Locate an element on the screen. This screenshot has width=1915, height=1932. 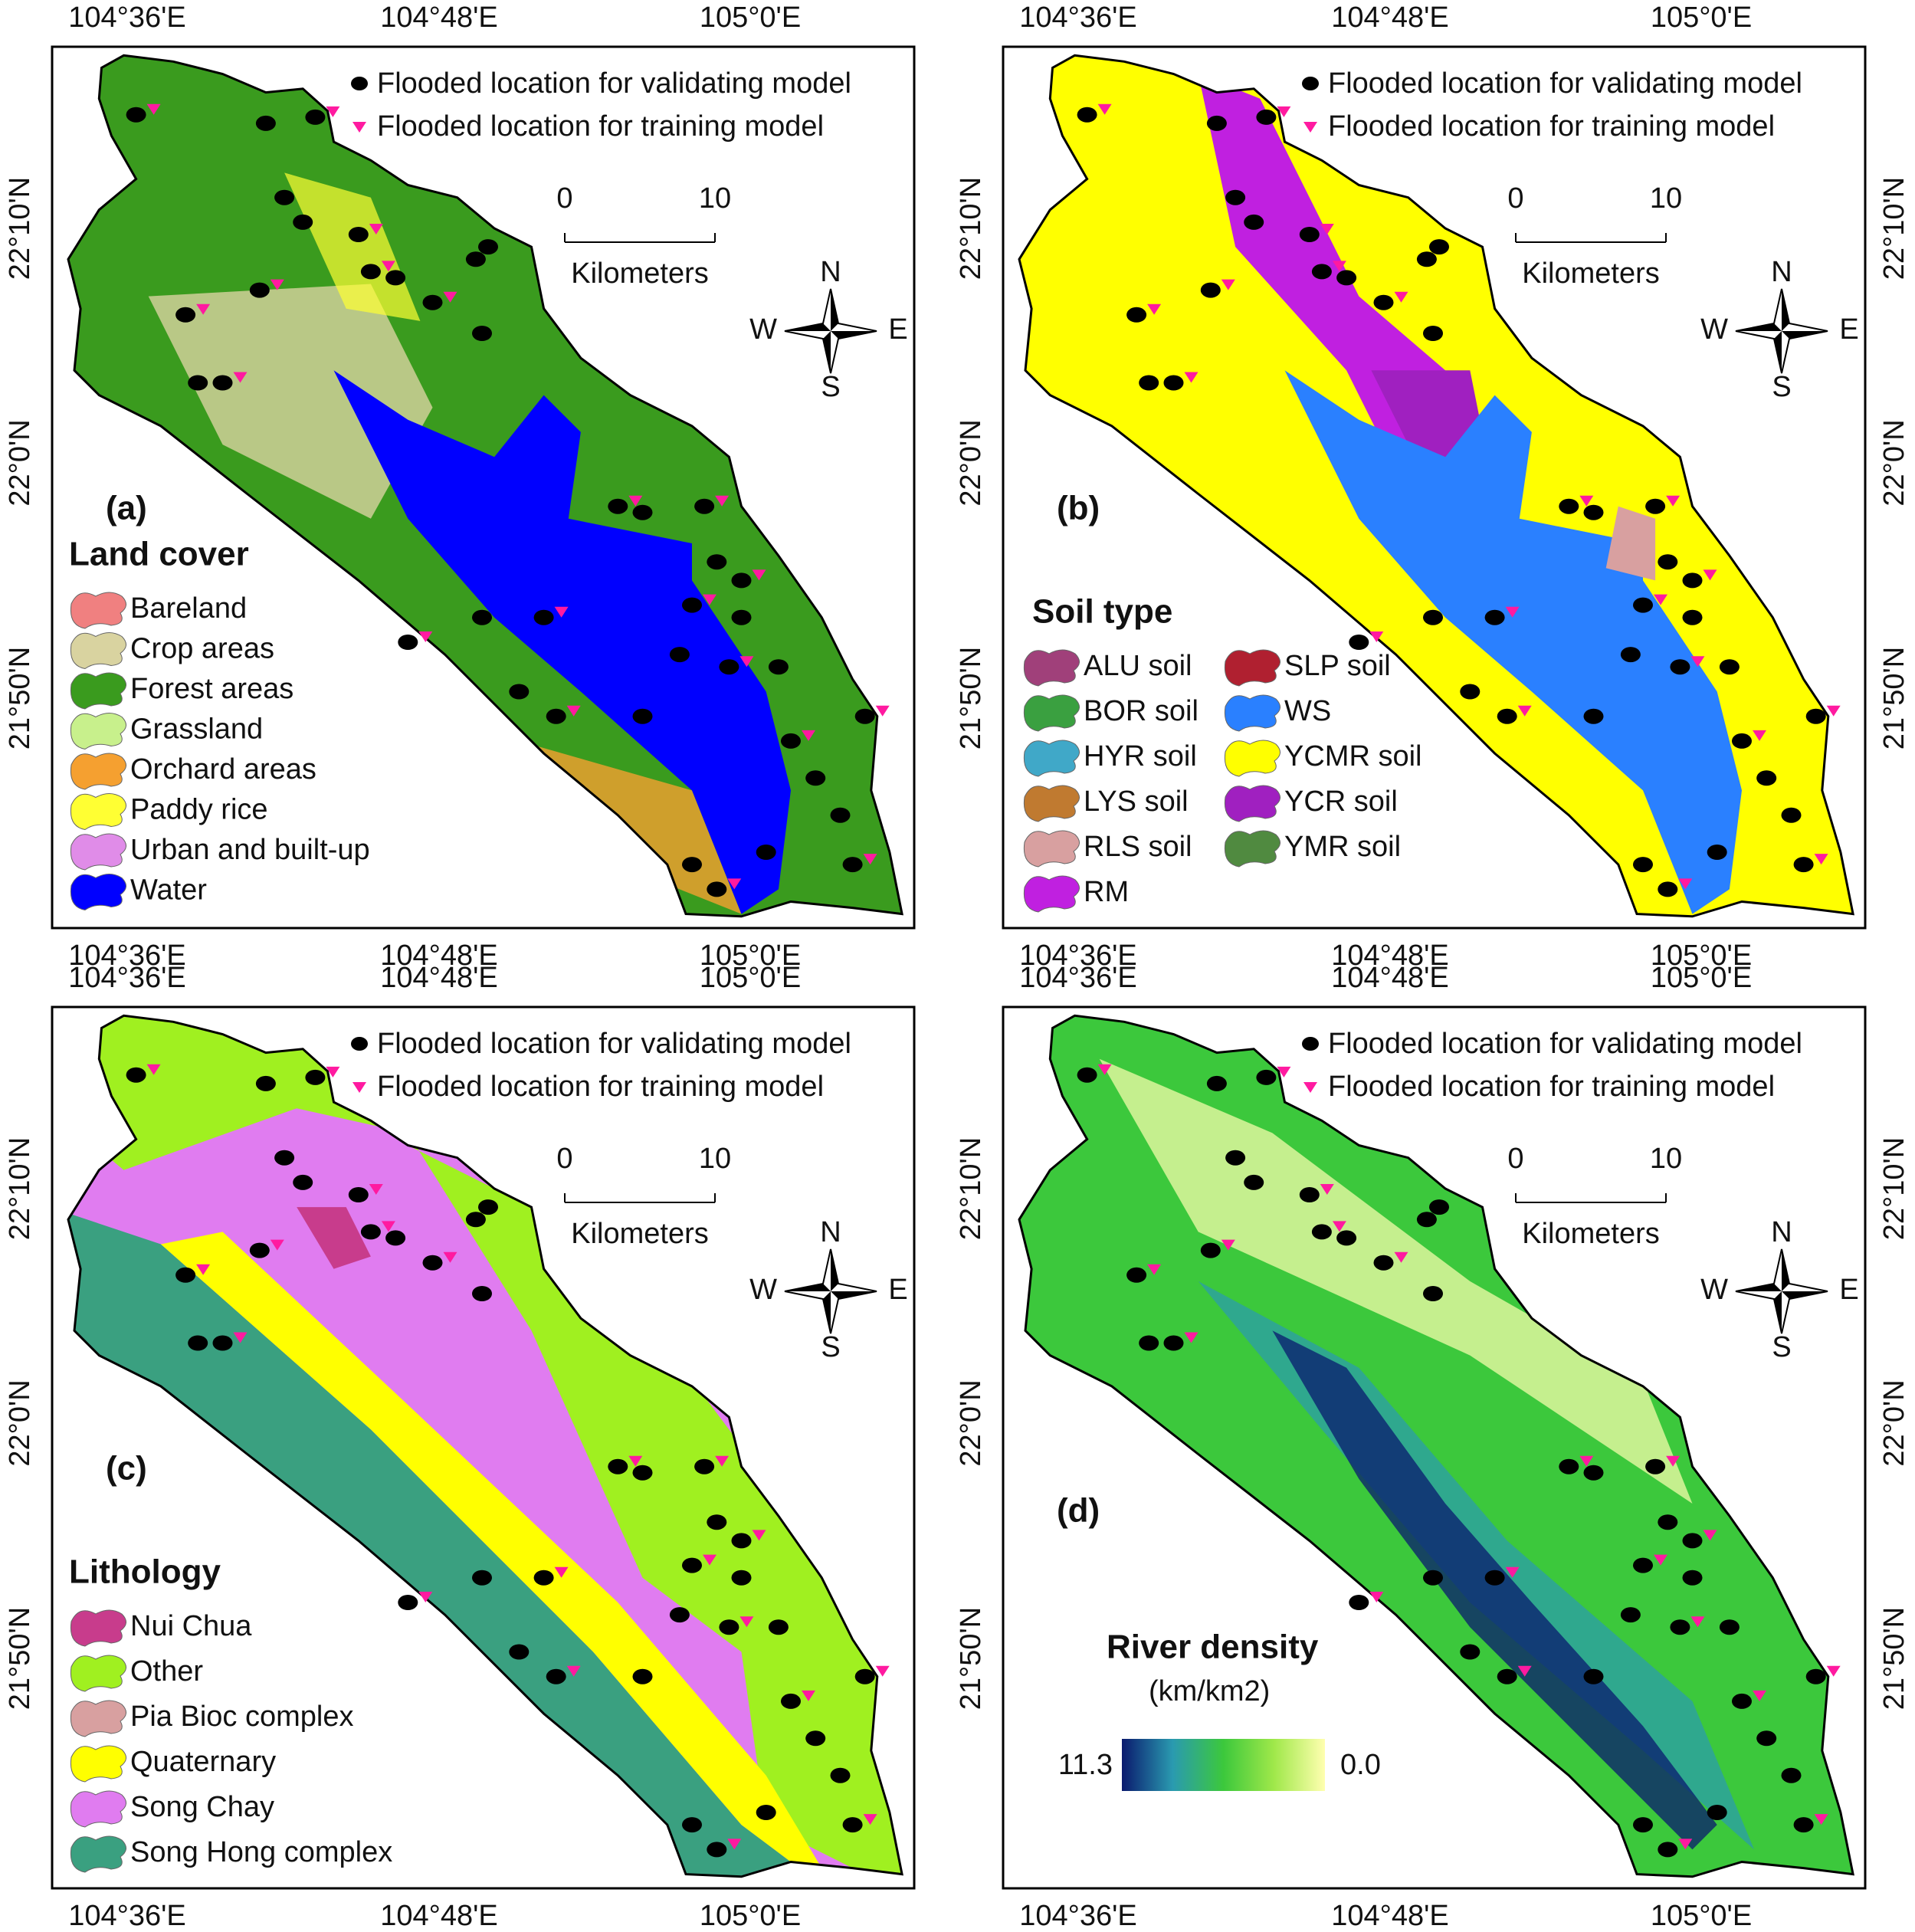
lat-label-right: 22°10'N is located at coordinates (1894, 228).